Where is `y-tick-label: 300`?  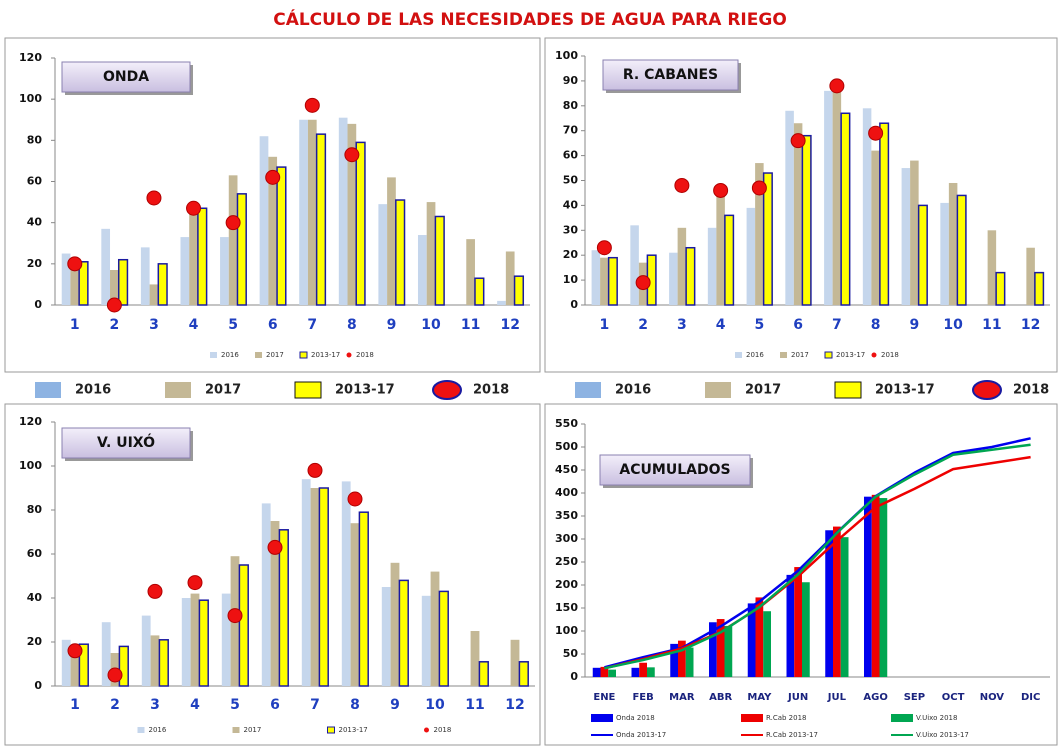 y-tick-label: 300 is located at coordinates (566, 538).